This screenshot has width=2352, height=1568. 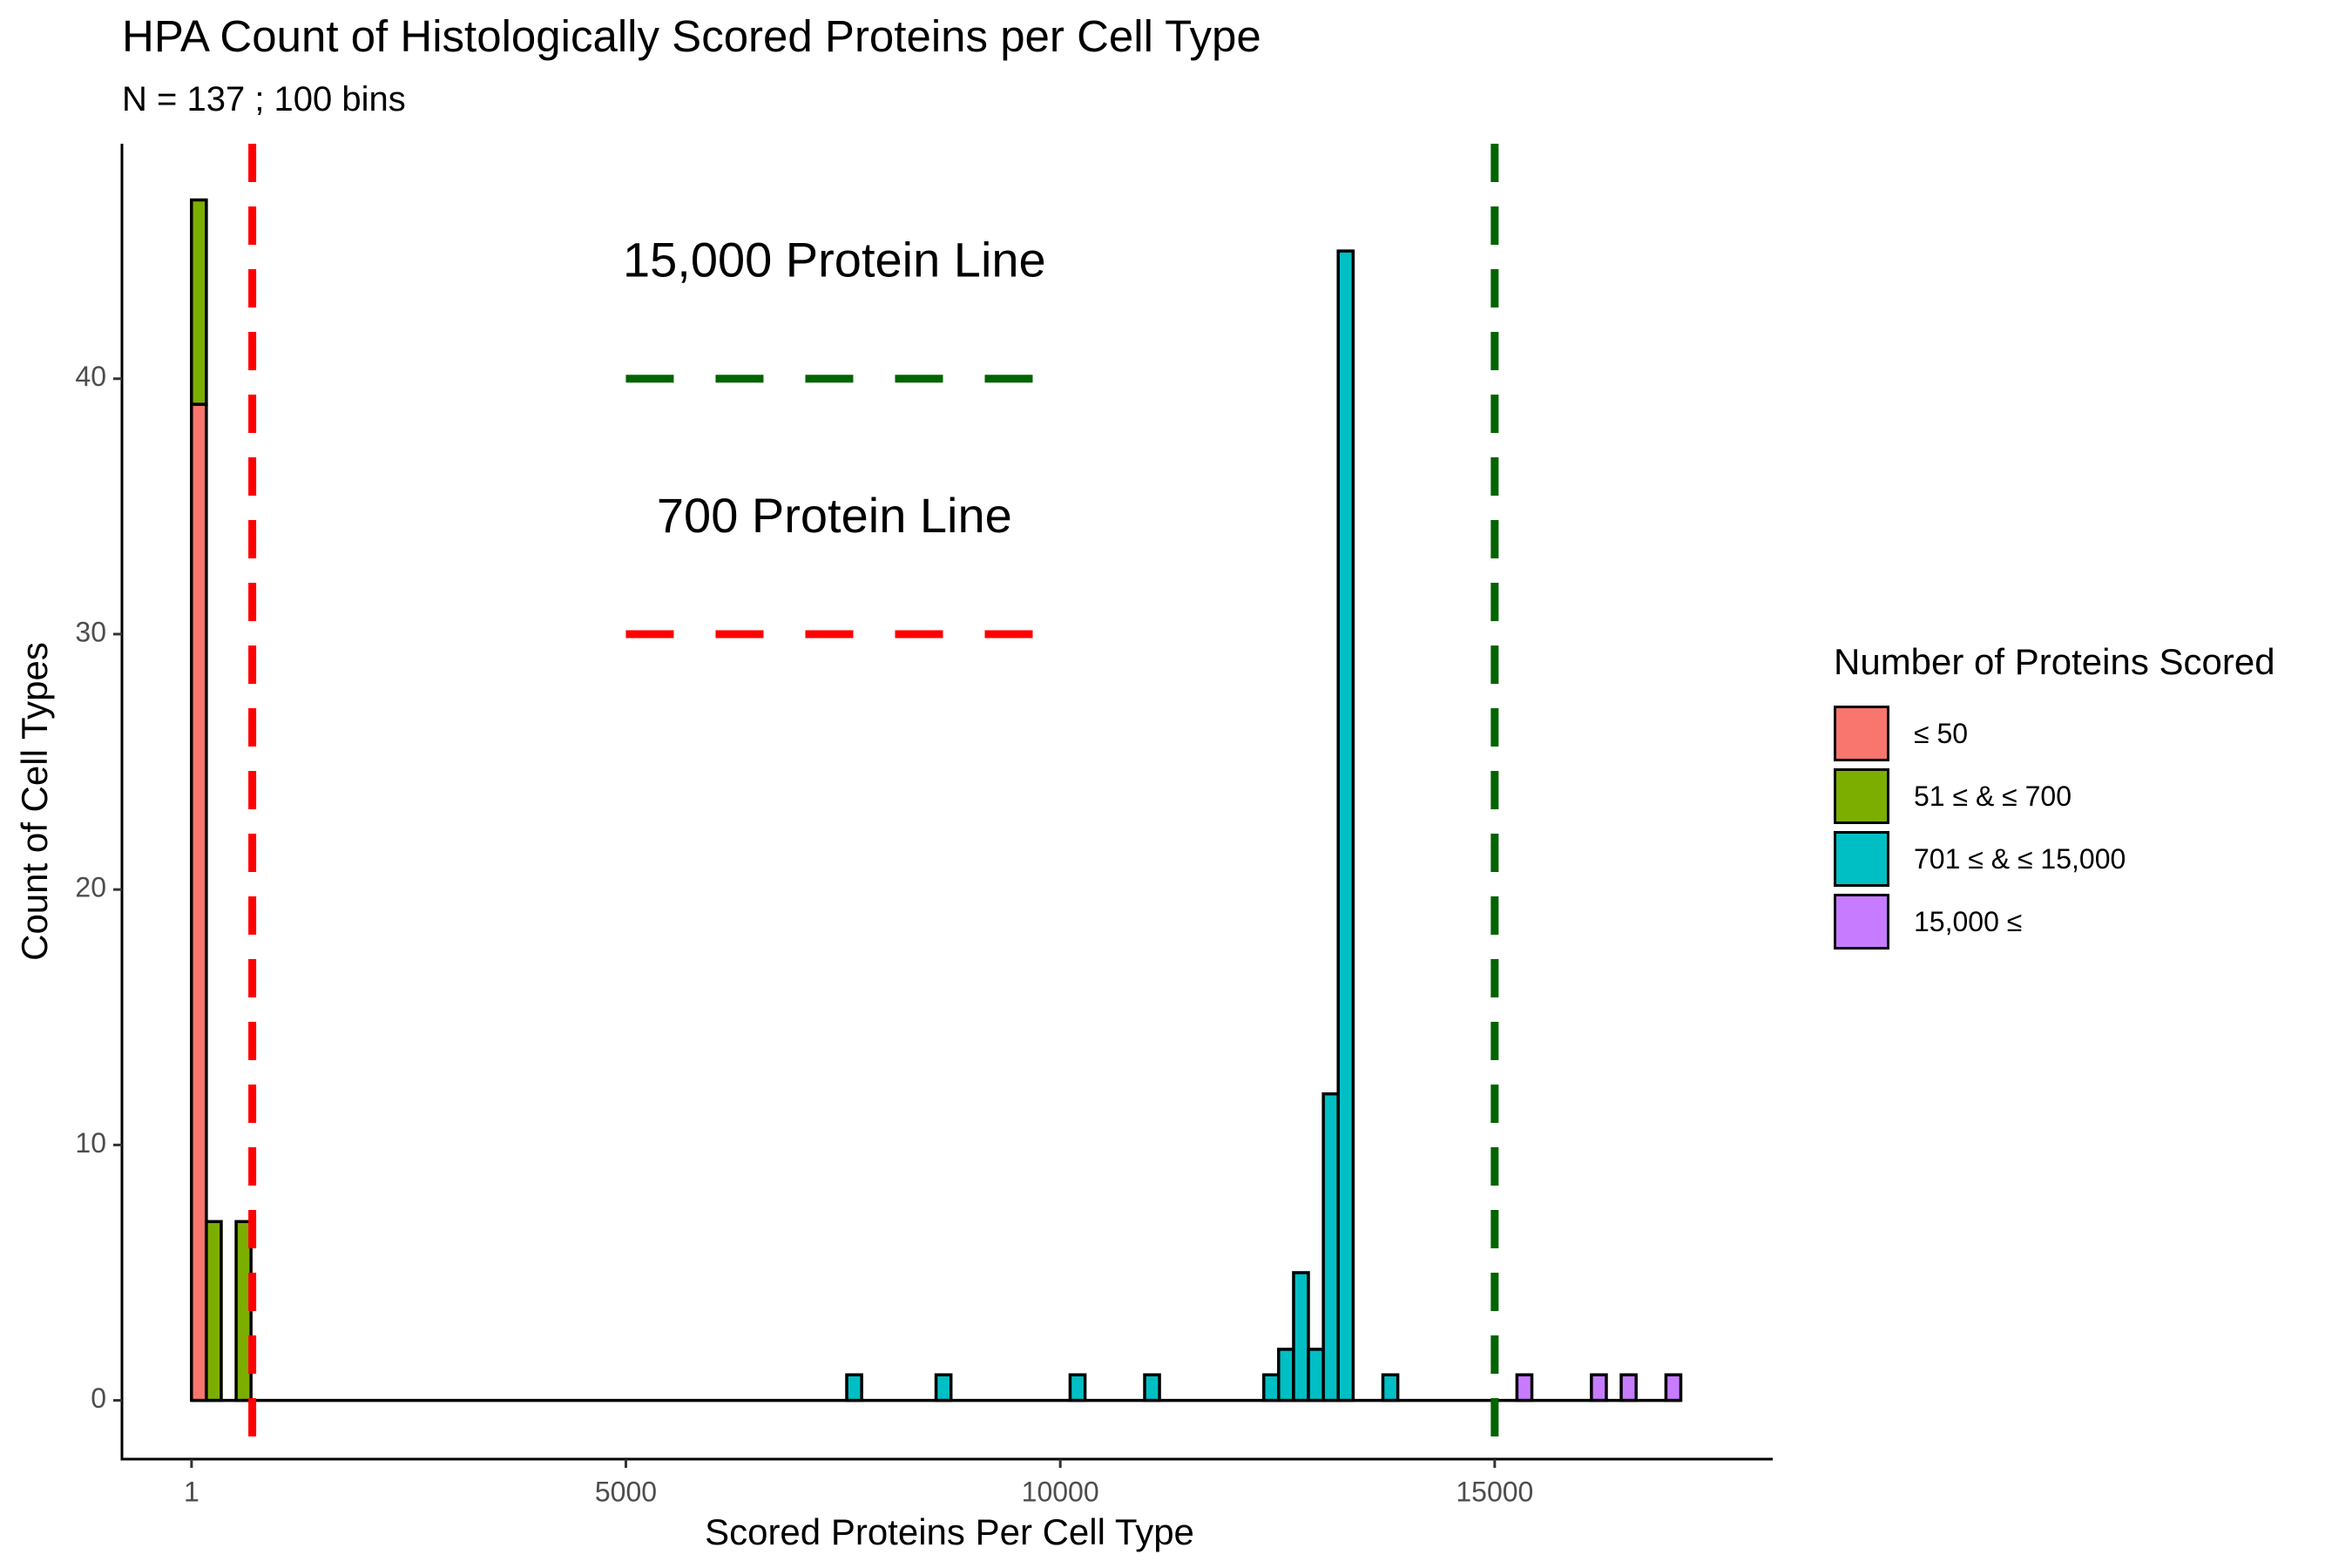 I want to click on annotation-text: 700 Protein Line, so click(x=834, y=515).